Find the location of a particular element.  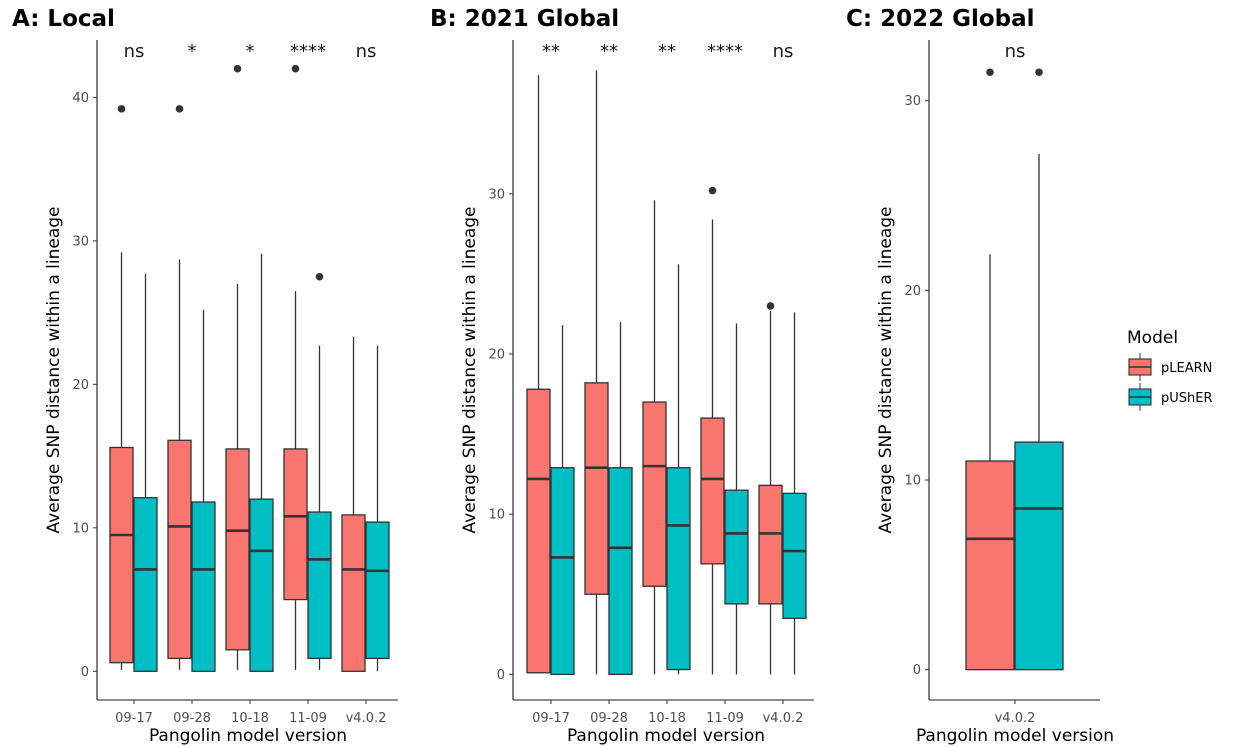

legend-item-pusher: pUShER is located at coordinates (1170, 397).